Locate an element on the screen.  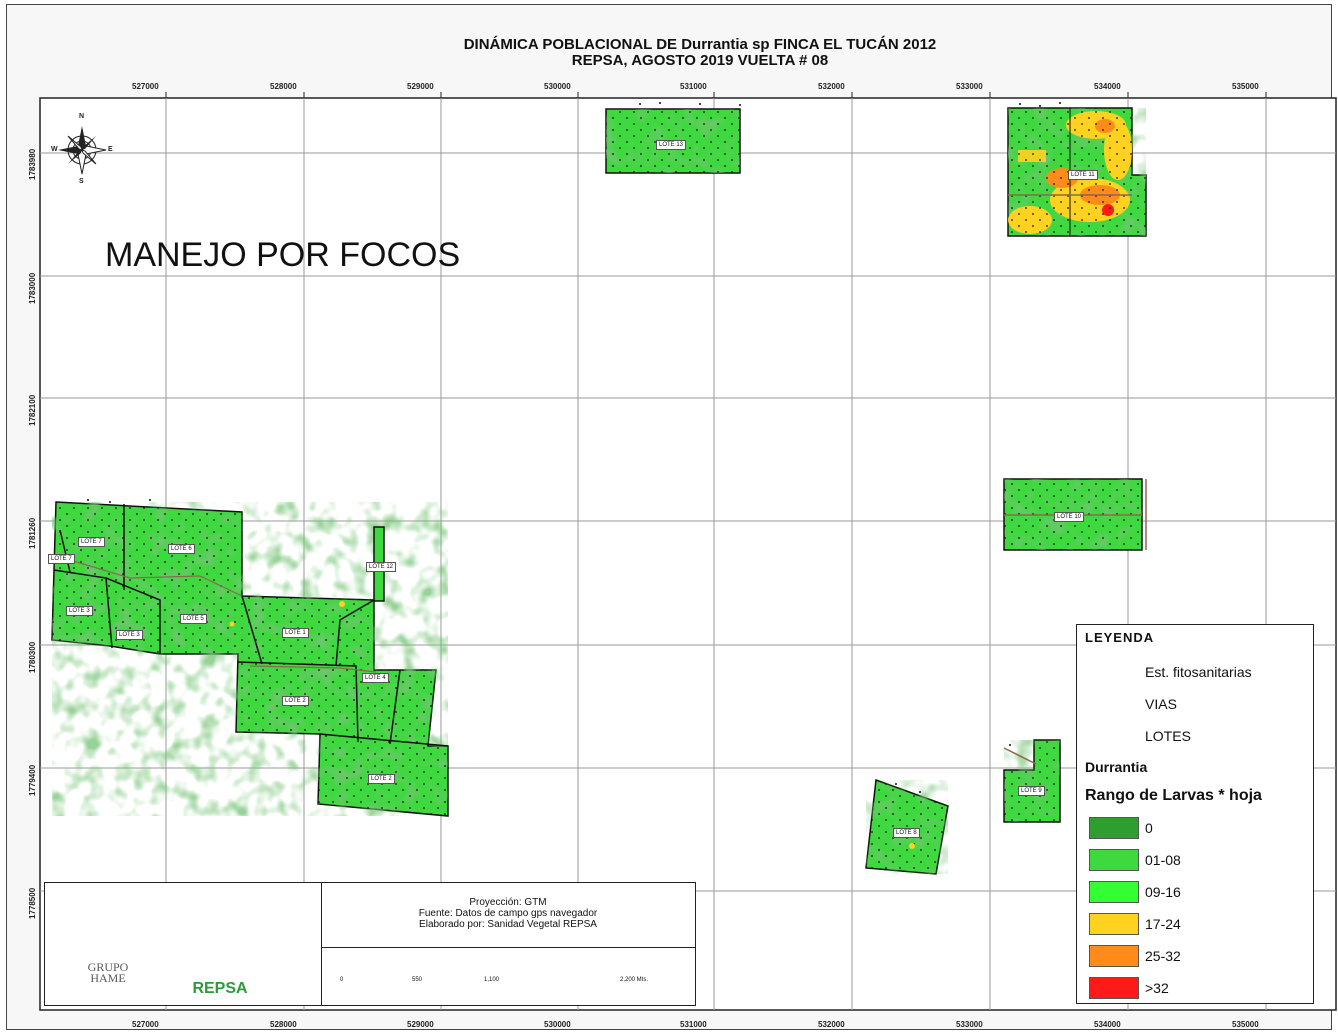
legend-range-title: Rango de Larvas * hoja is located at coordinates (1173, 795).